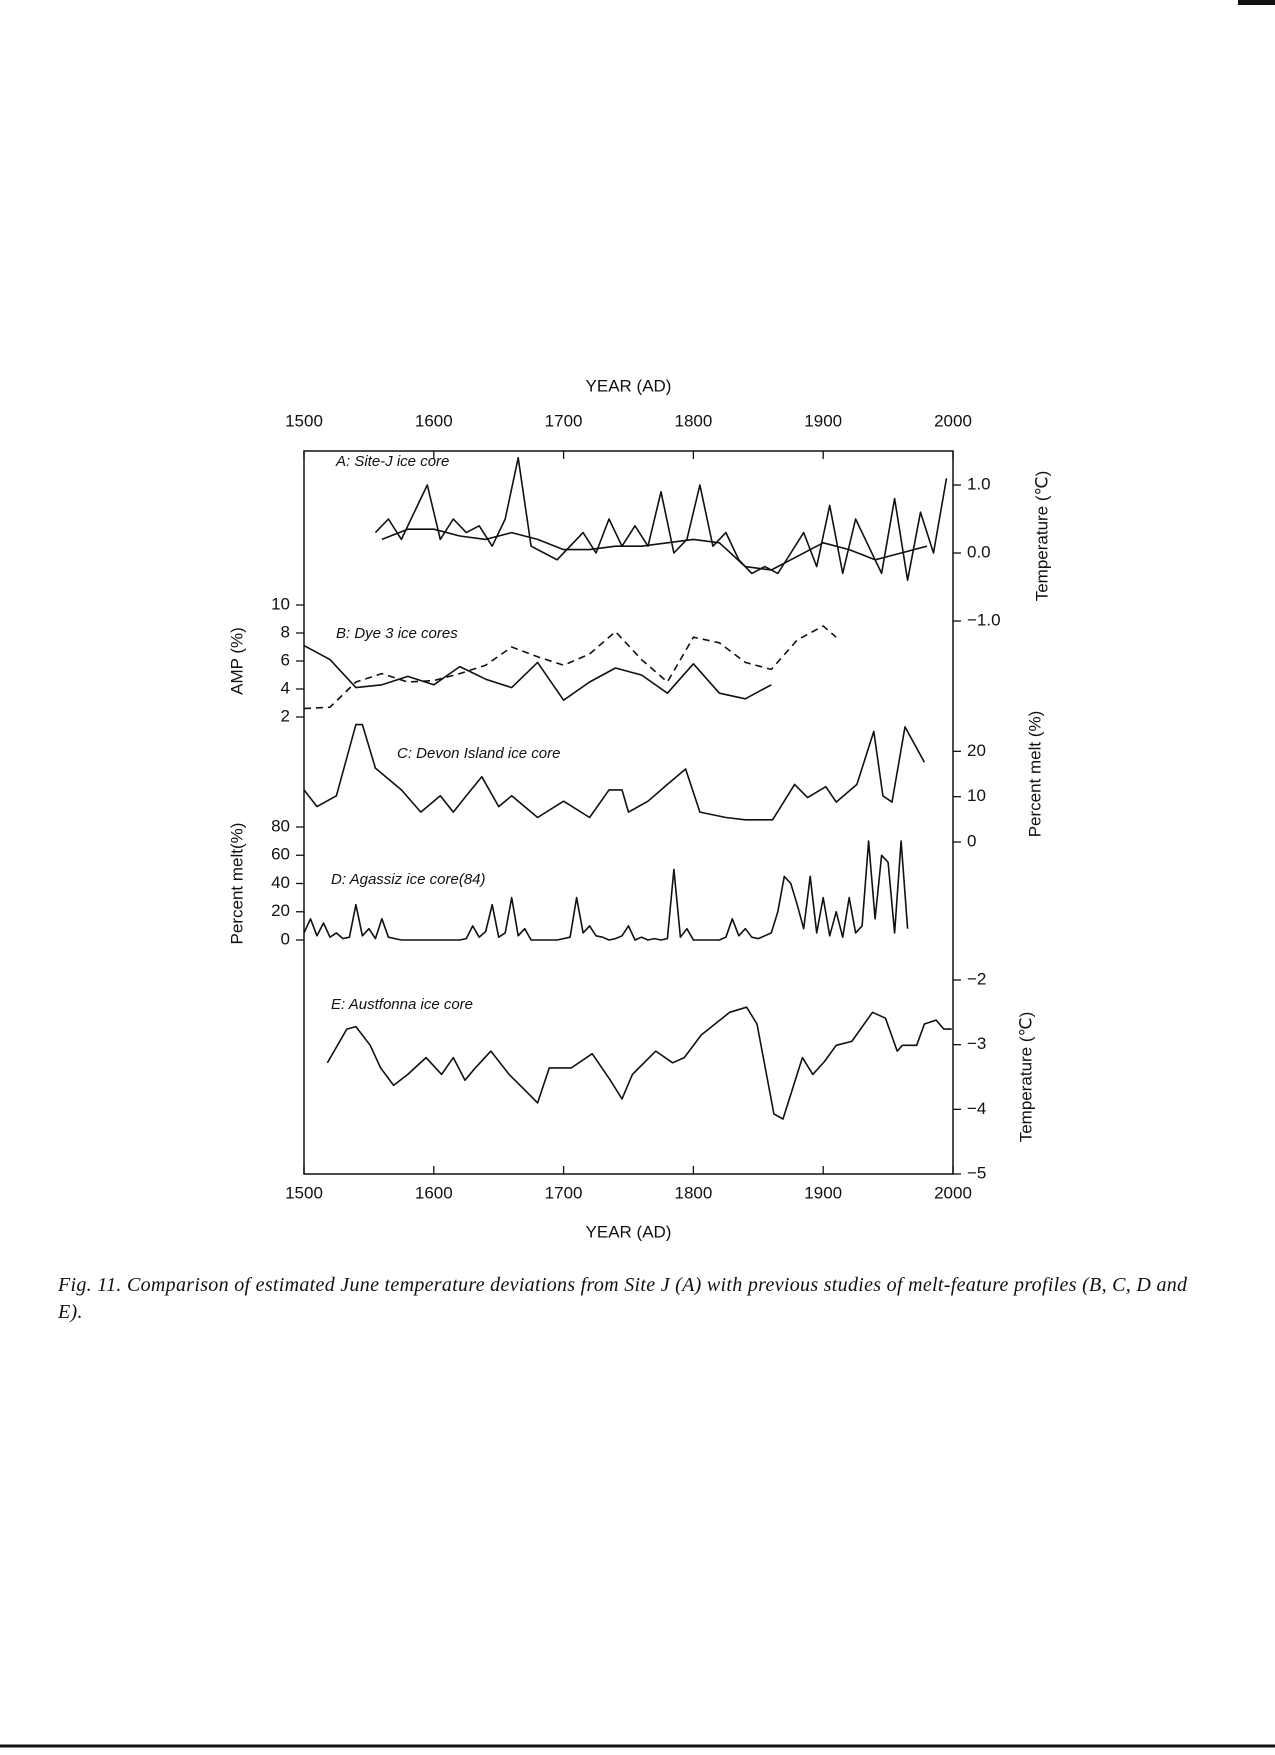 The image size is (1275, 1755). Describe the element at coordinates (976, 978) in the screenshot. I see `y-tick-label: −2` at that location.